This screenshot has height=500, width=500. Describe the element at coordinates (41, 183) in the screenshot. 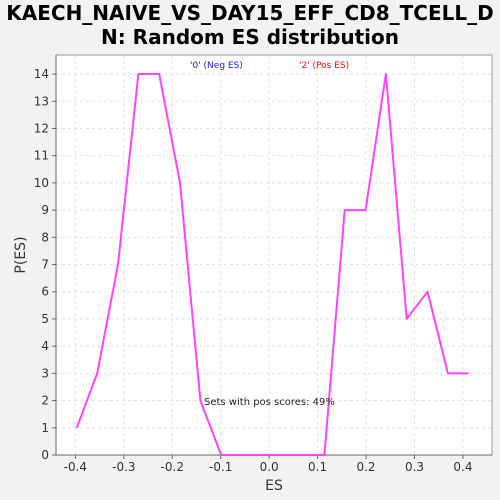

I see `y-tick-label: 10` at that location.